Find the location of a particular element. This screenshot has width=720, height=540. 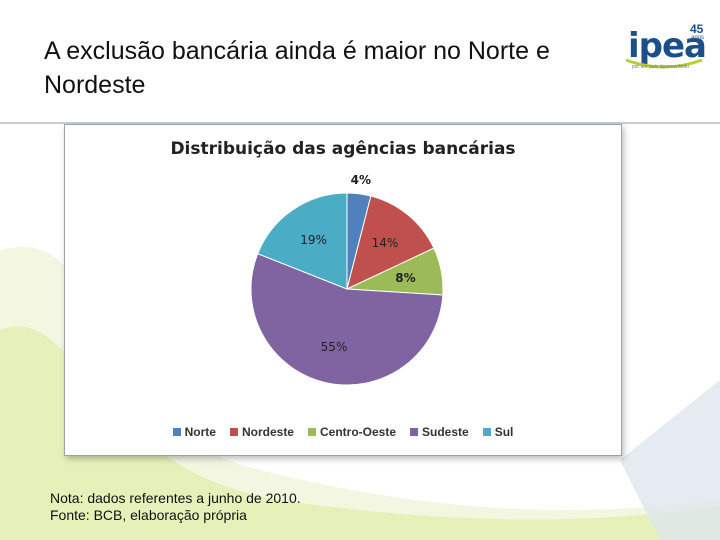

pie-slice-nordeste is located at coordinates (390, 242).